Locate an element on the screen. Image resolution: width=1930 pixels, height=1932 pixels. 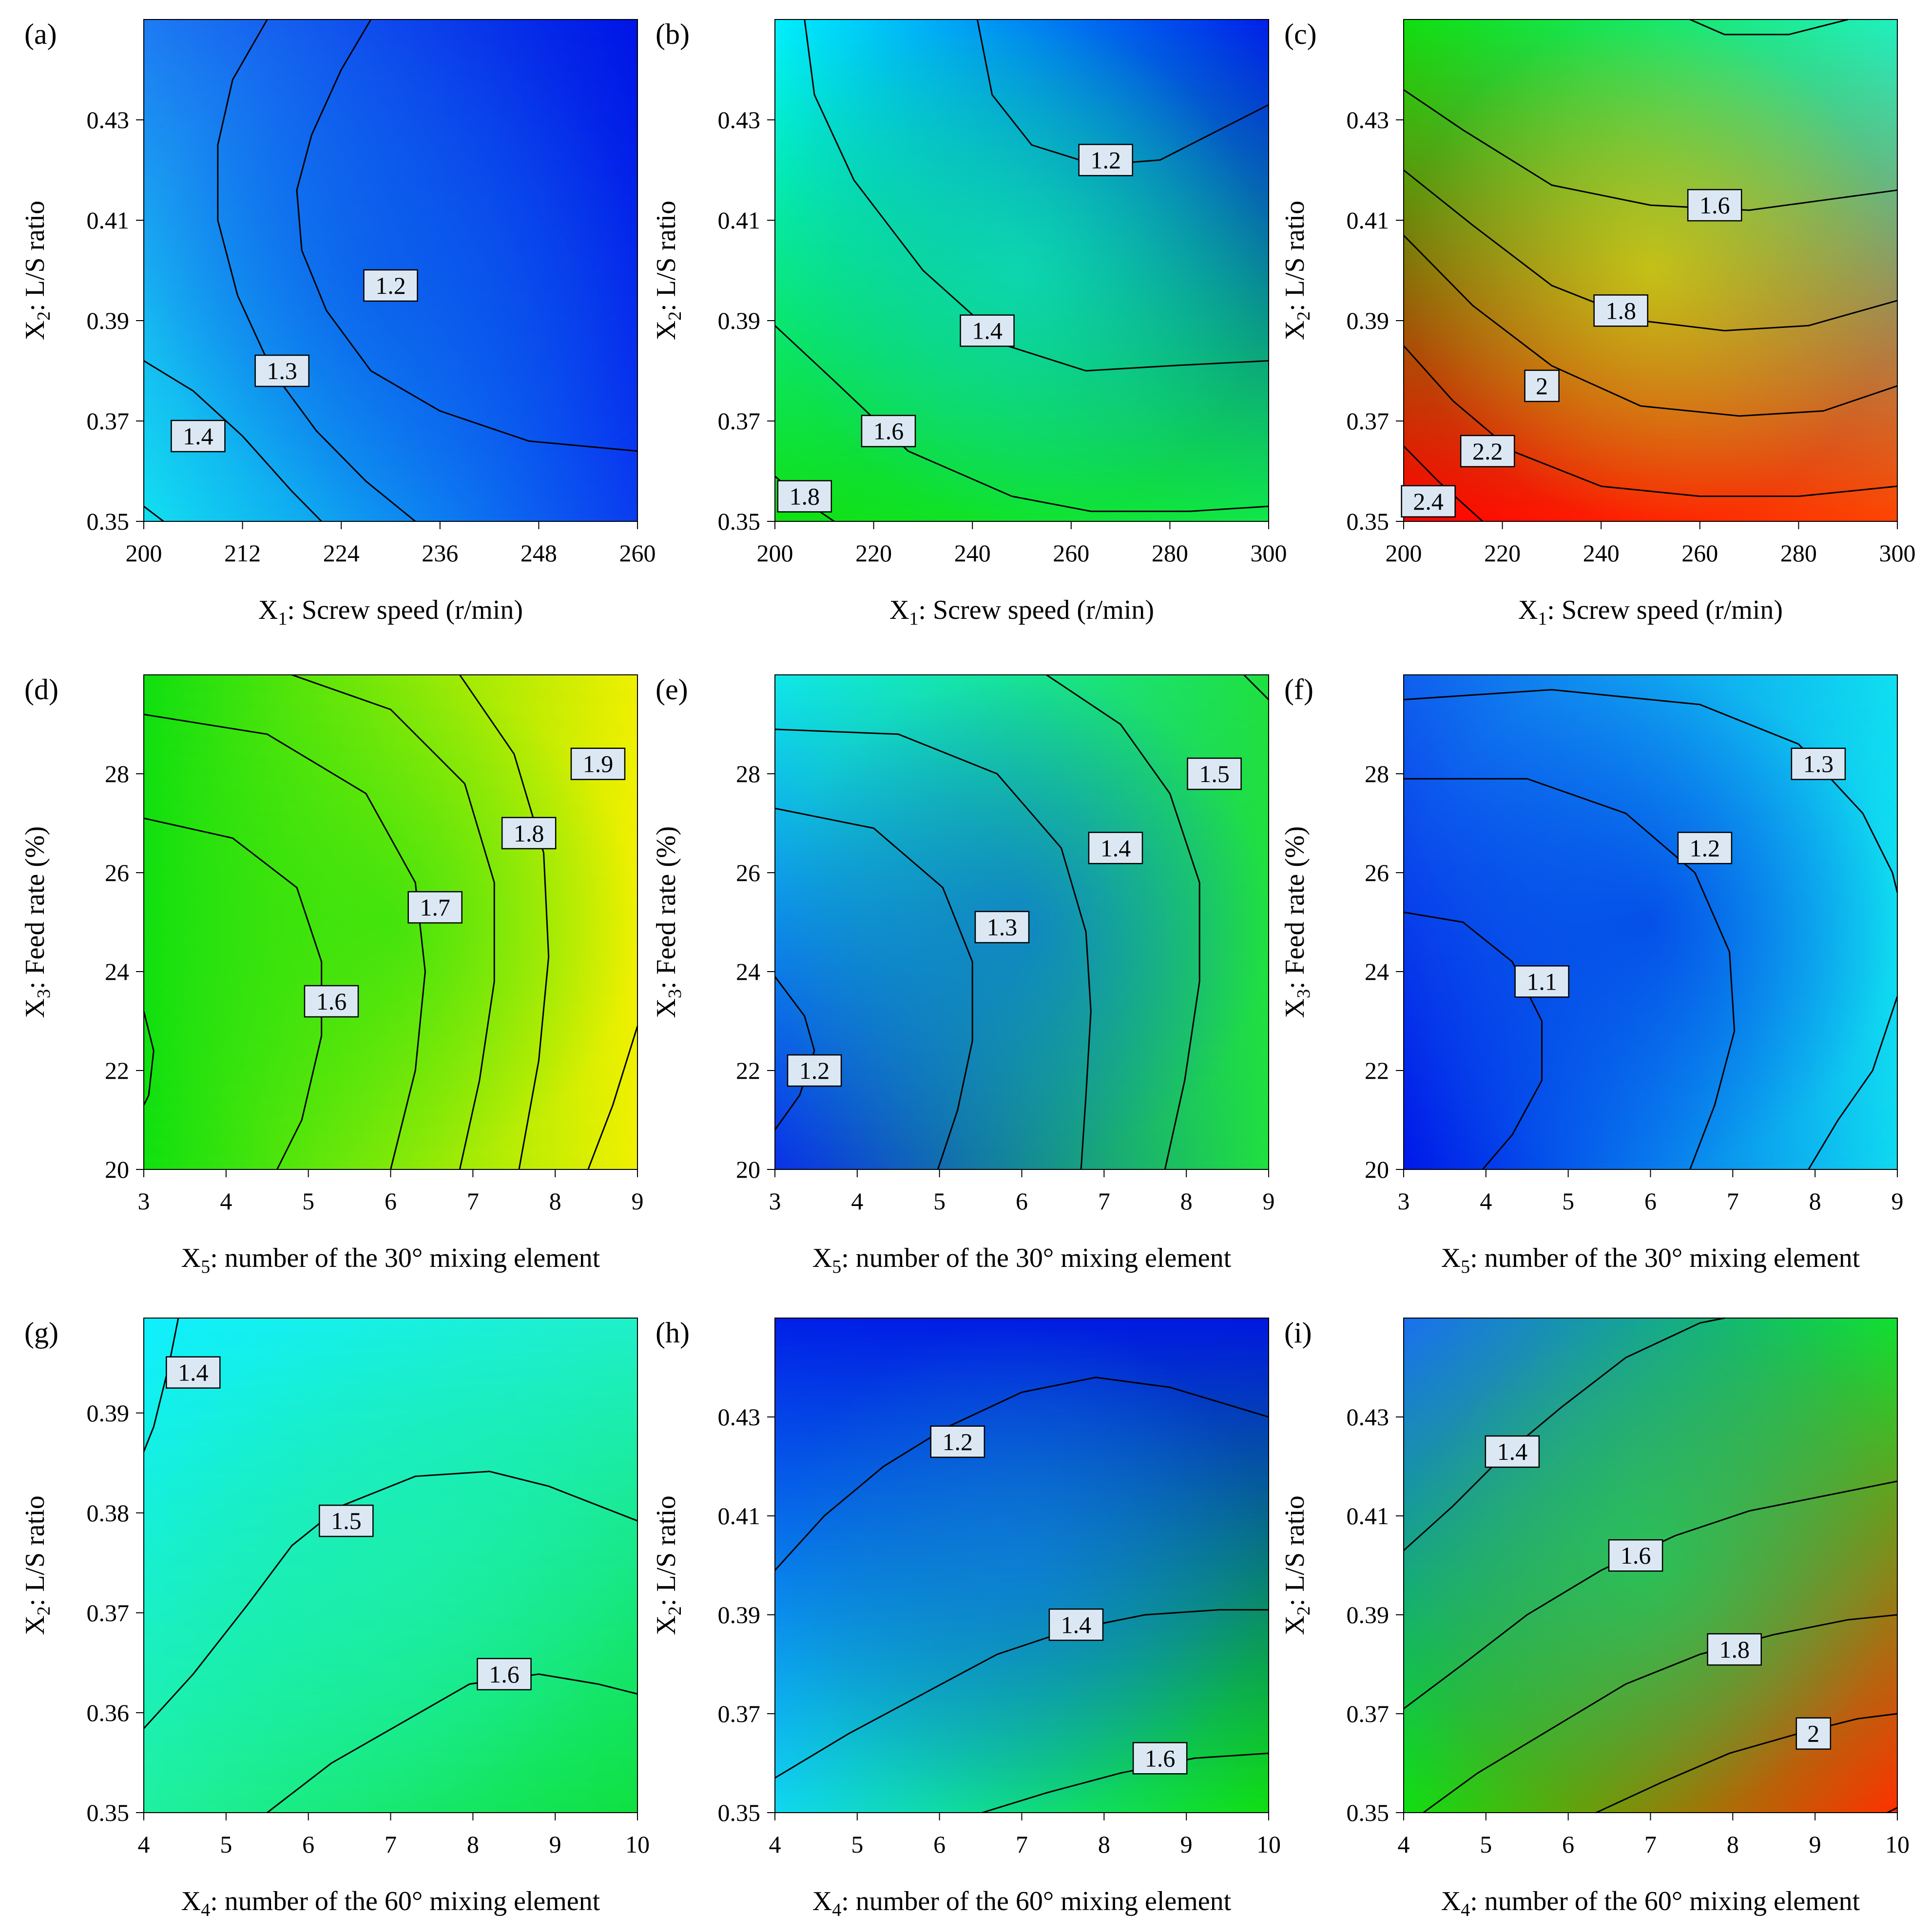
x-tick-label: 236 is located at coordinates (440, 553).